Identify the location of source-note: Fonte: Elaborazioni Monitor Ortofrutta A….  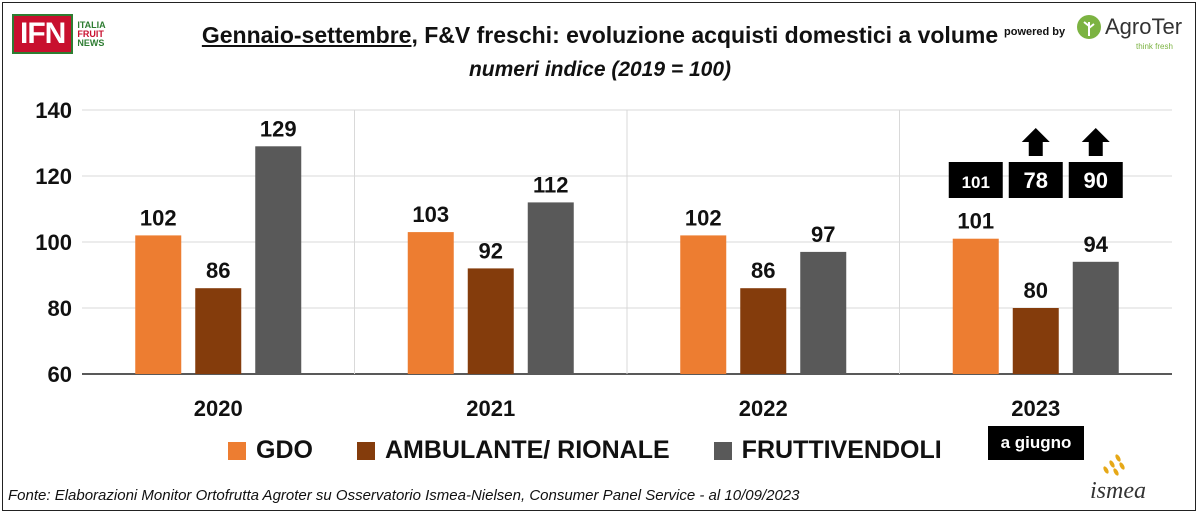
(404, 495).